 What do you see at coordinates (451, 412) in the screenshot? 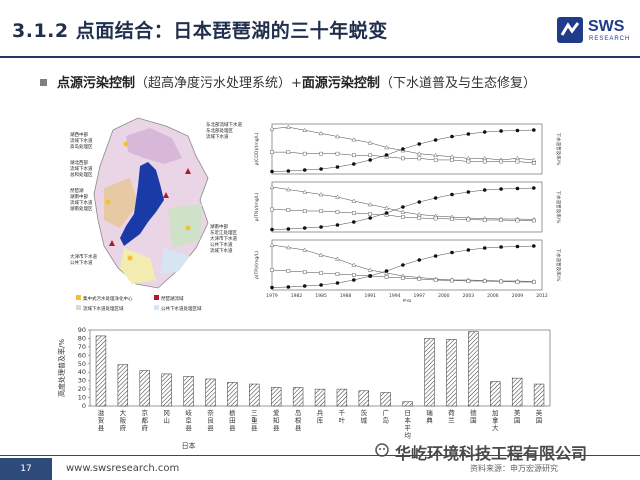
I see `bar-category-label: 荷` at bounding box center [451, 412].